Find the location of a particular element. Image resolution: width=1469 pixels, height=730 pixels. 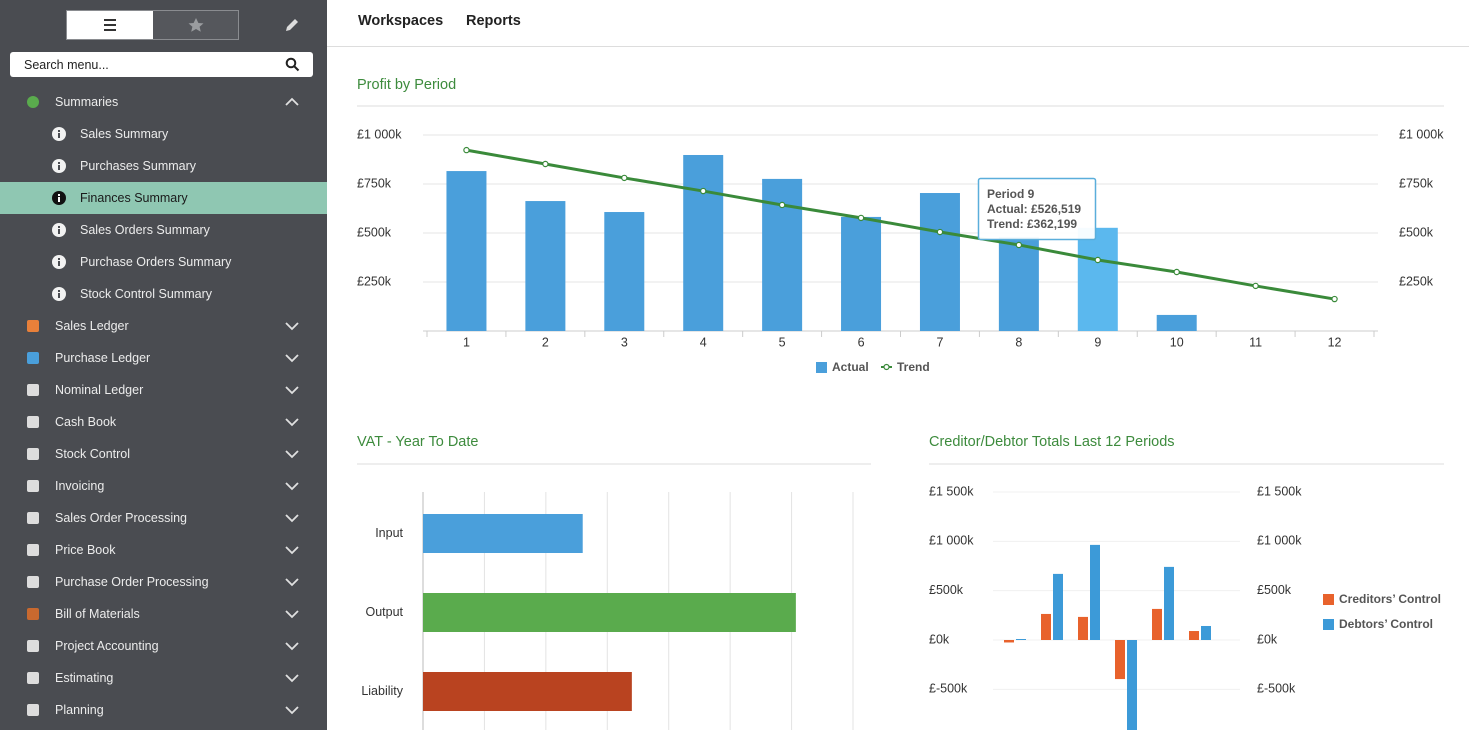

menu-item: Estimating is located at coordinates (163, 678).